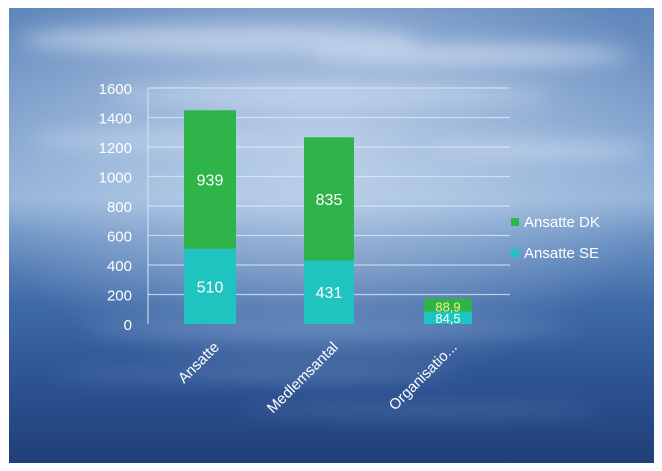 The width and height of the screenshot is (662, 471). I want to click on y-tick-label: 1200, so click(115, 148).